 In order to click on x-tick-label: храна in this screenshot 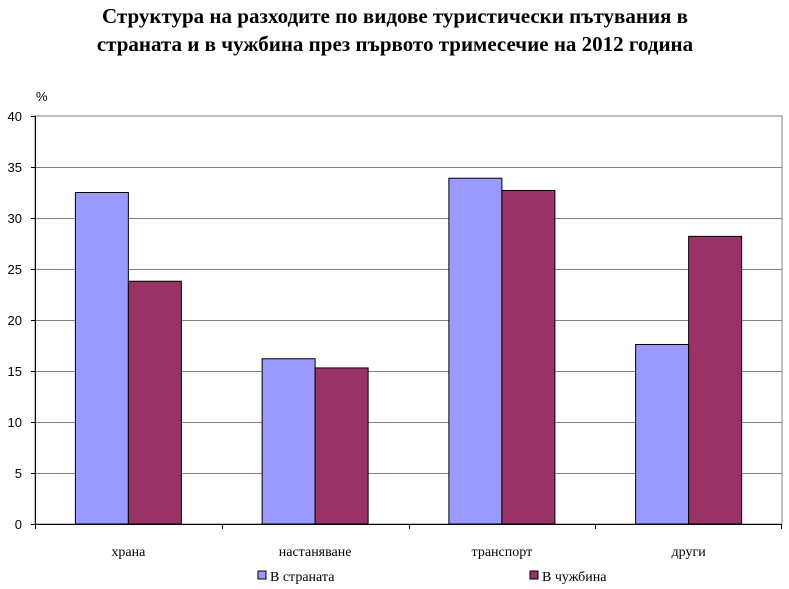, I will do `click(128, 552)`.